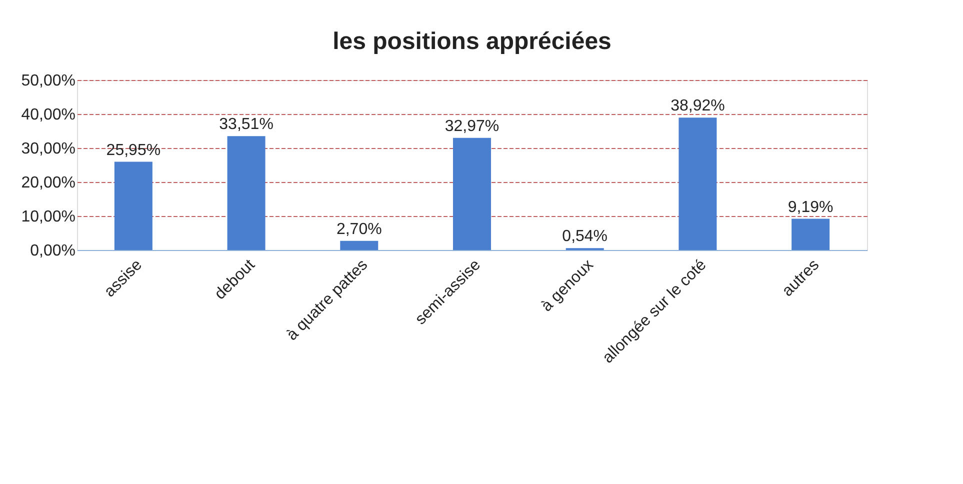 Image resolution: width=963 pixels, height=484 pixels. Describe the element at coordinates (48, 115) in the screenshot. I see `y-tick-label: 40,00%` at that location.